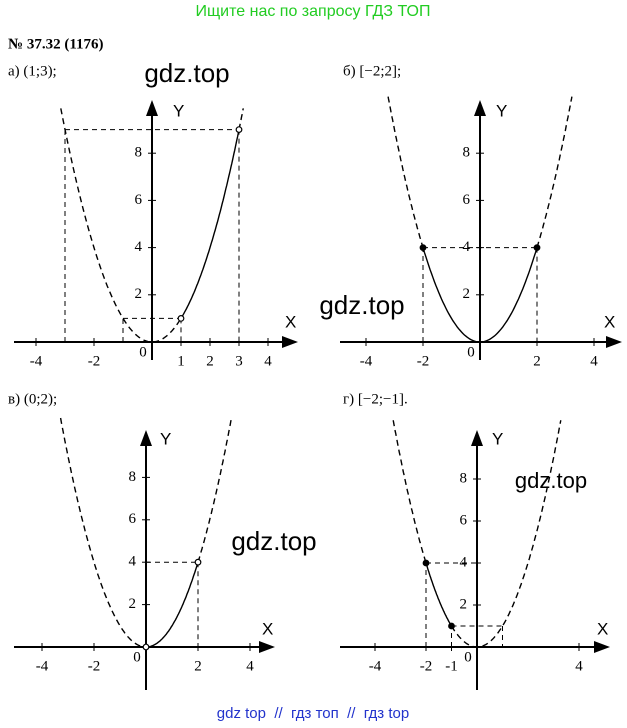 The height and width of the screenshot is (728, 627). Describe the element at coordinates (313, 713) in the screenshot. I see `footer: gdz top // гдз топ // гдз top` at that location.